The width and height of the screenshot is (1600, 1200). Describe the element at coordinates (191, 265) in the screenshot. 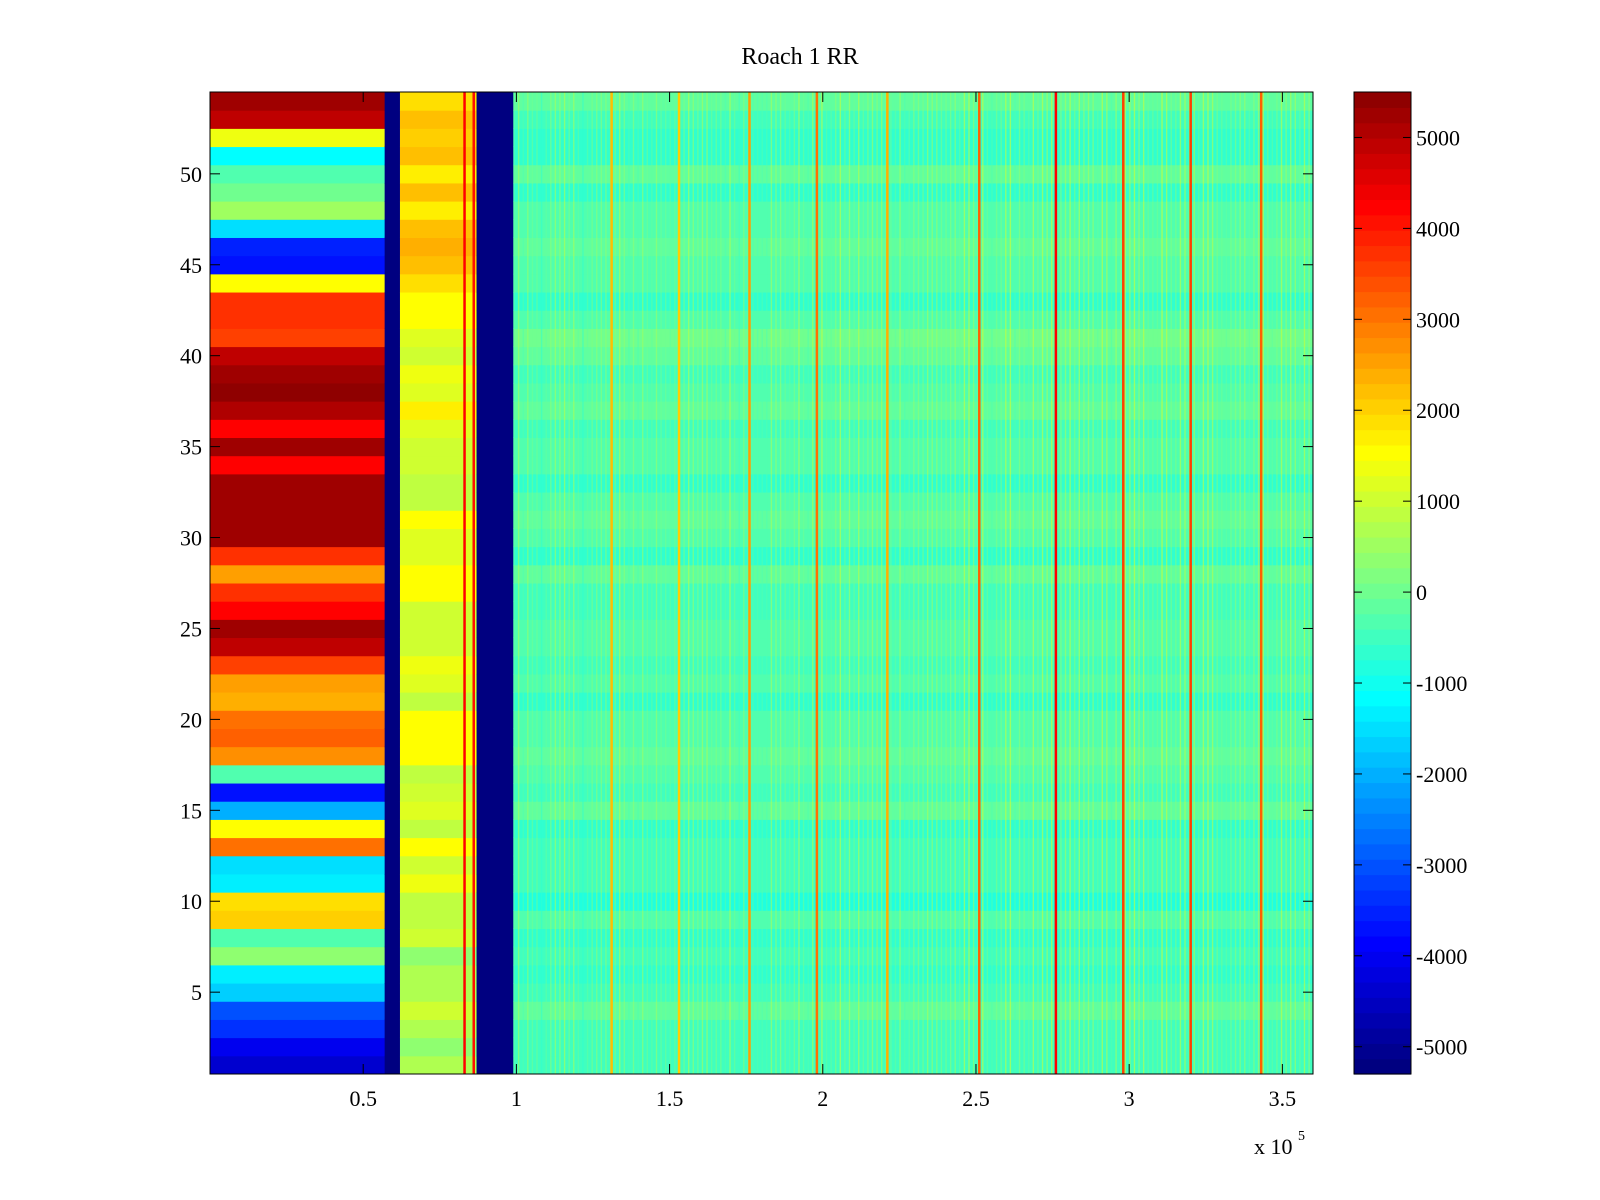

I see `y-tick-label: 45` at that location.